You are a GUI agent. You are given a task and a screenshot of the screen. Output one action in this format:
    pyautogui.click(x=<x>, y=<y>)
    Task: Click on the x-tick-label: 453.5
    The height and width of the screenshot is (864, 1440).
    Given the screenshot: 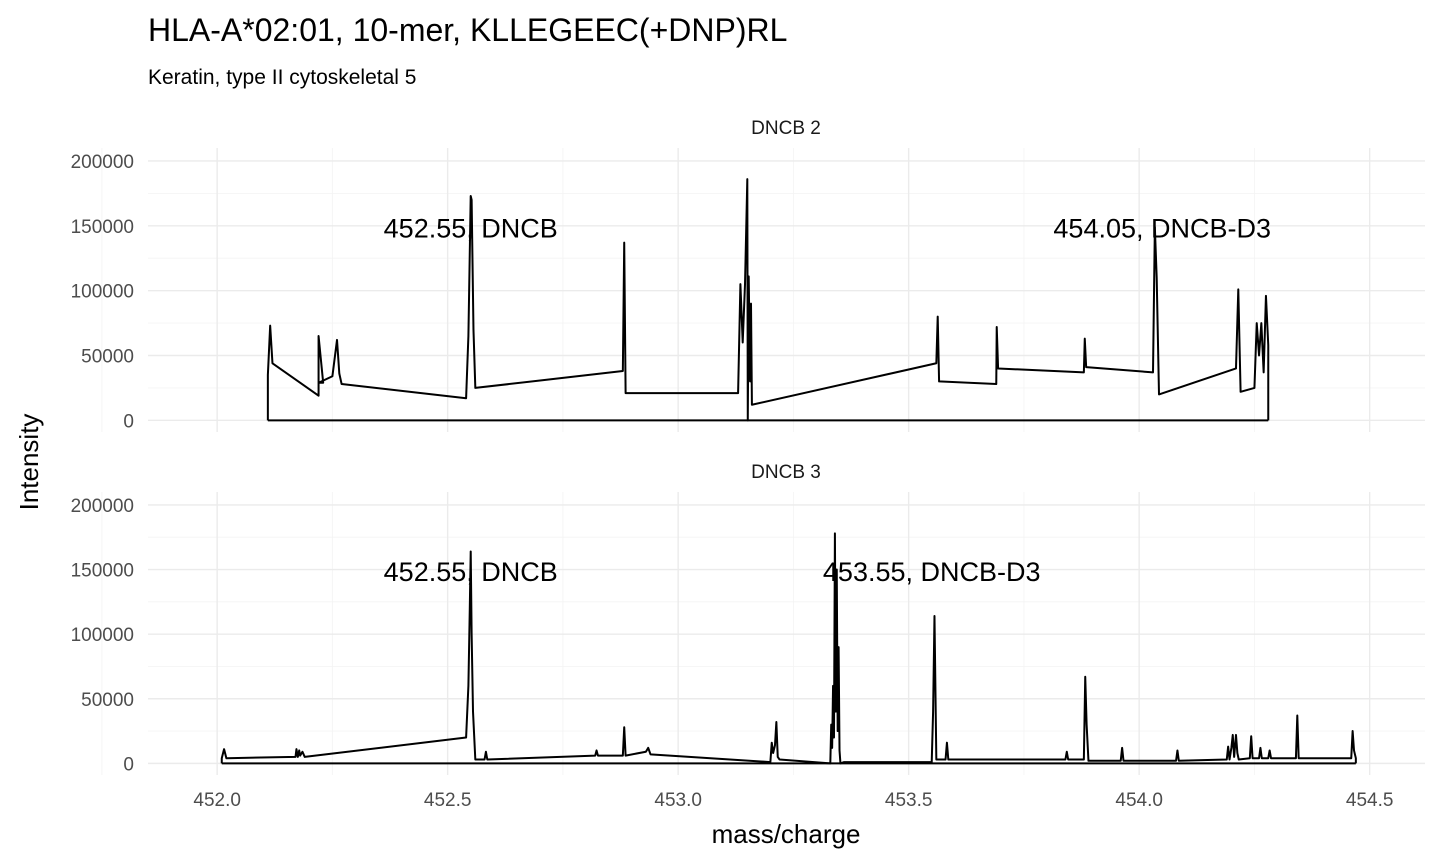 What is the action you would take?
    pyautogui.click(x=909, y=800)
    